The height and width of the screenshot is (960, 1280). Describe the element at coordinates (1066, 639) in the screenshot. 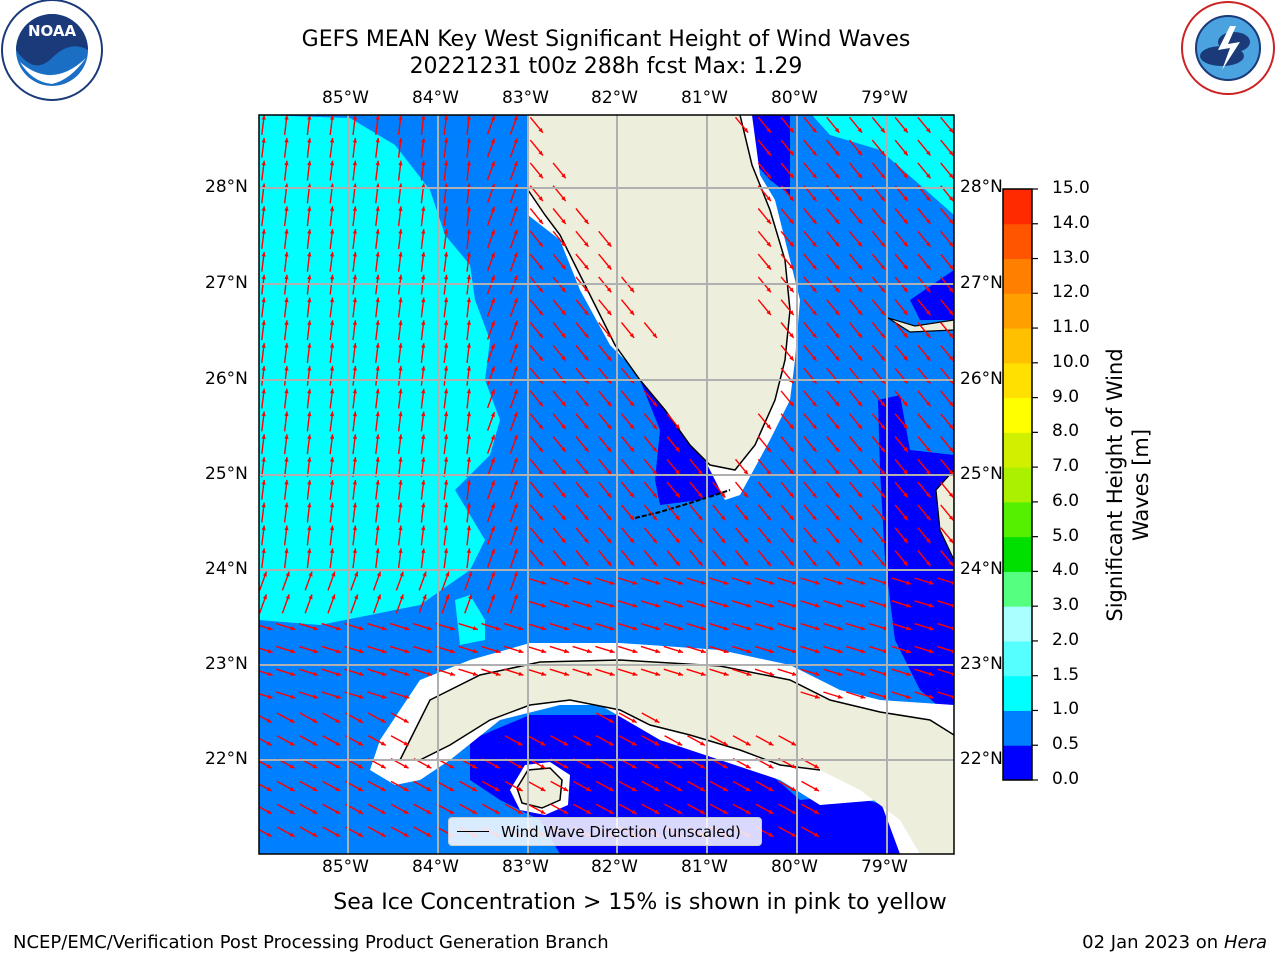

I see `colorbar-tick-label: 2.0` at that location.